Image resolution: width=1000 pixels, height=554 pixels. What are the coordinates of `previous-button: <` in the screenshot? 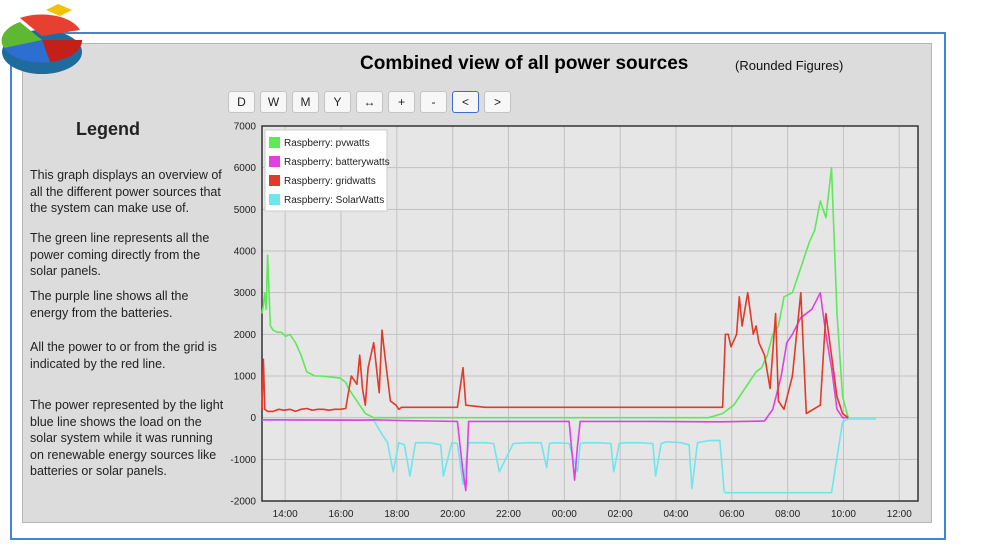 It's located at (465, 102).